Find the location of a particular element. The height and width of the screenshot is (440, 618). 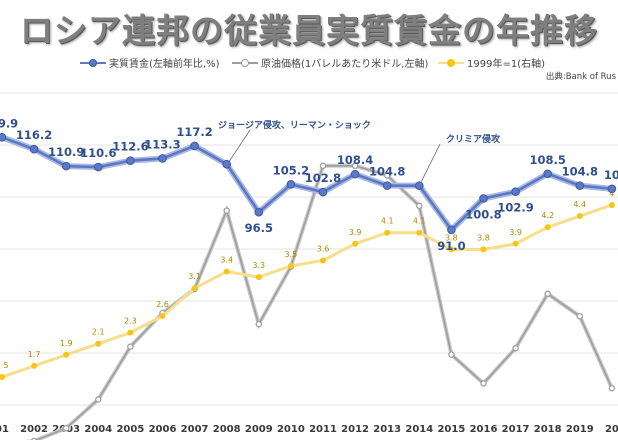

index-data-label: 1.7 is located at coordinates (34, 354).